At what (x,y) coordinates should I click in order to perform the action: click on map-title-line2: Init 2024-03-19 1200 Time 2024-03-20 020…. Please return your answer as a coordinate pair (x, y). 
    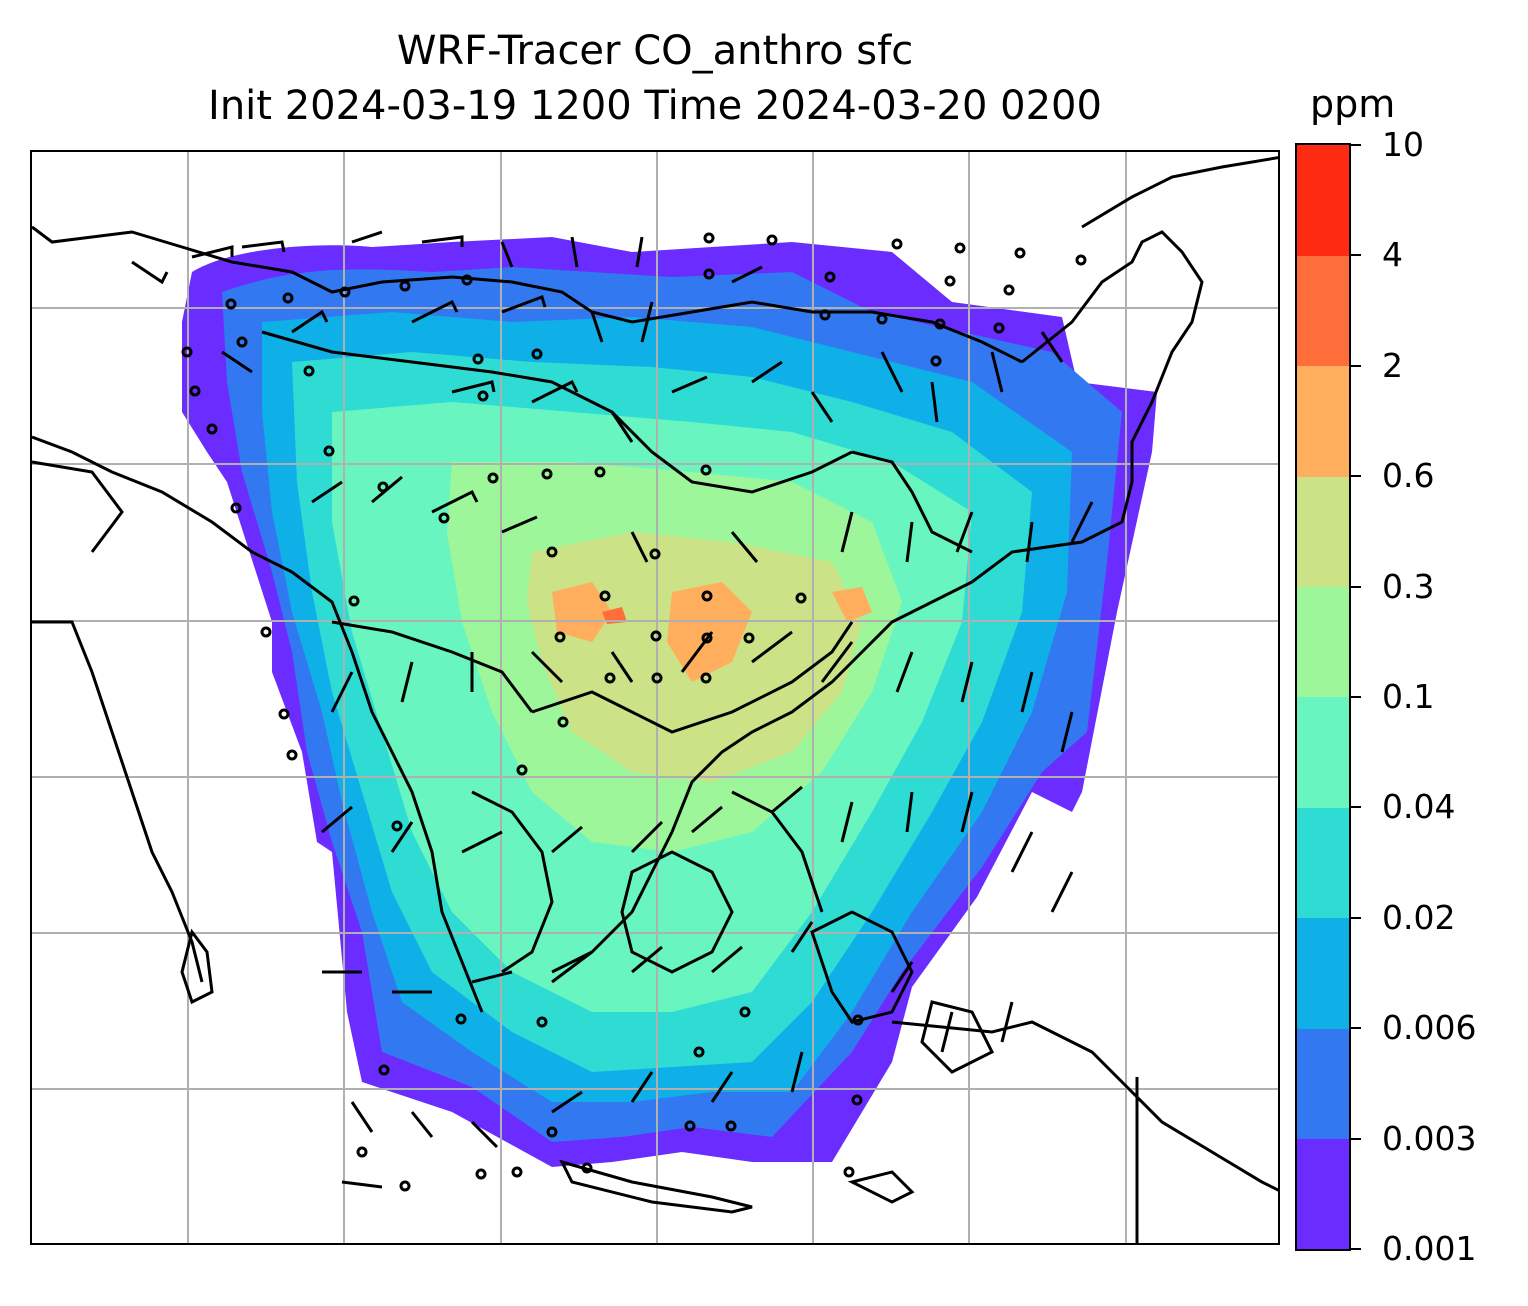
    Looking at the image, I should click on (655, 106).